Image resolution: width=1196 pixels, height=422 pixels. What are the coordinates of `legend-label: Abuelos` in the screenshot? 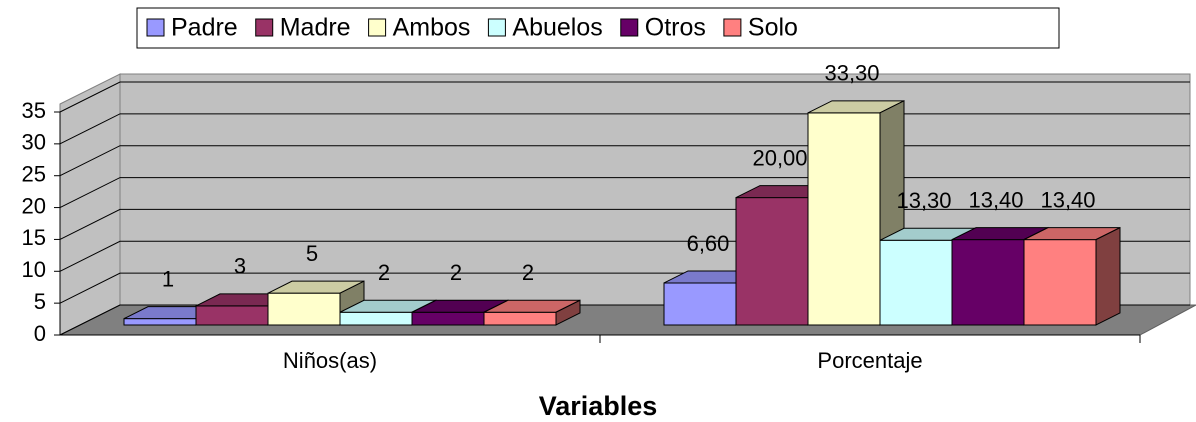 It's located at (557, 28).